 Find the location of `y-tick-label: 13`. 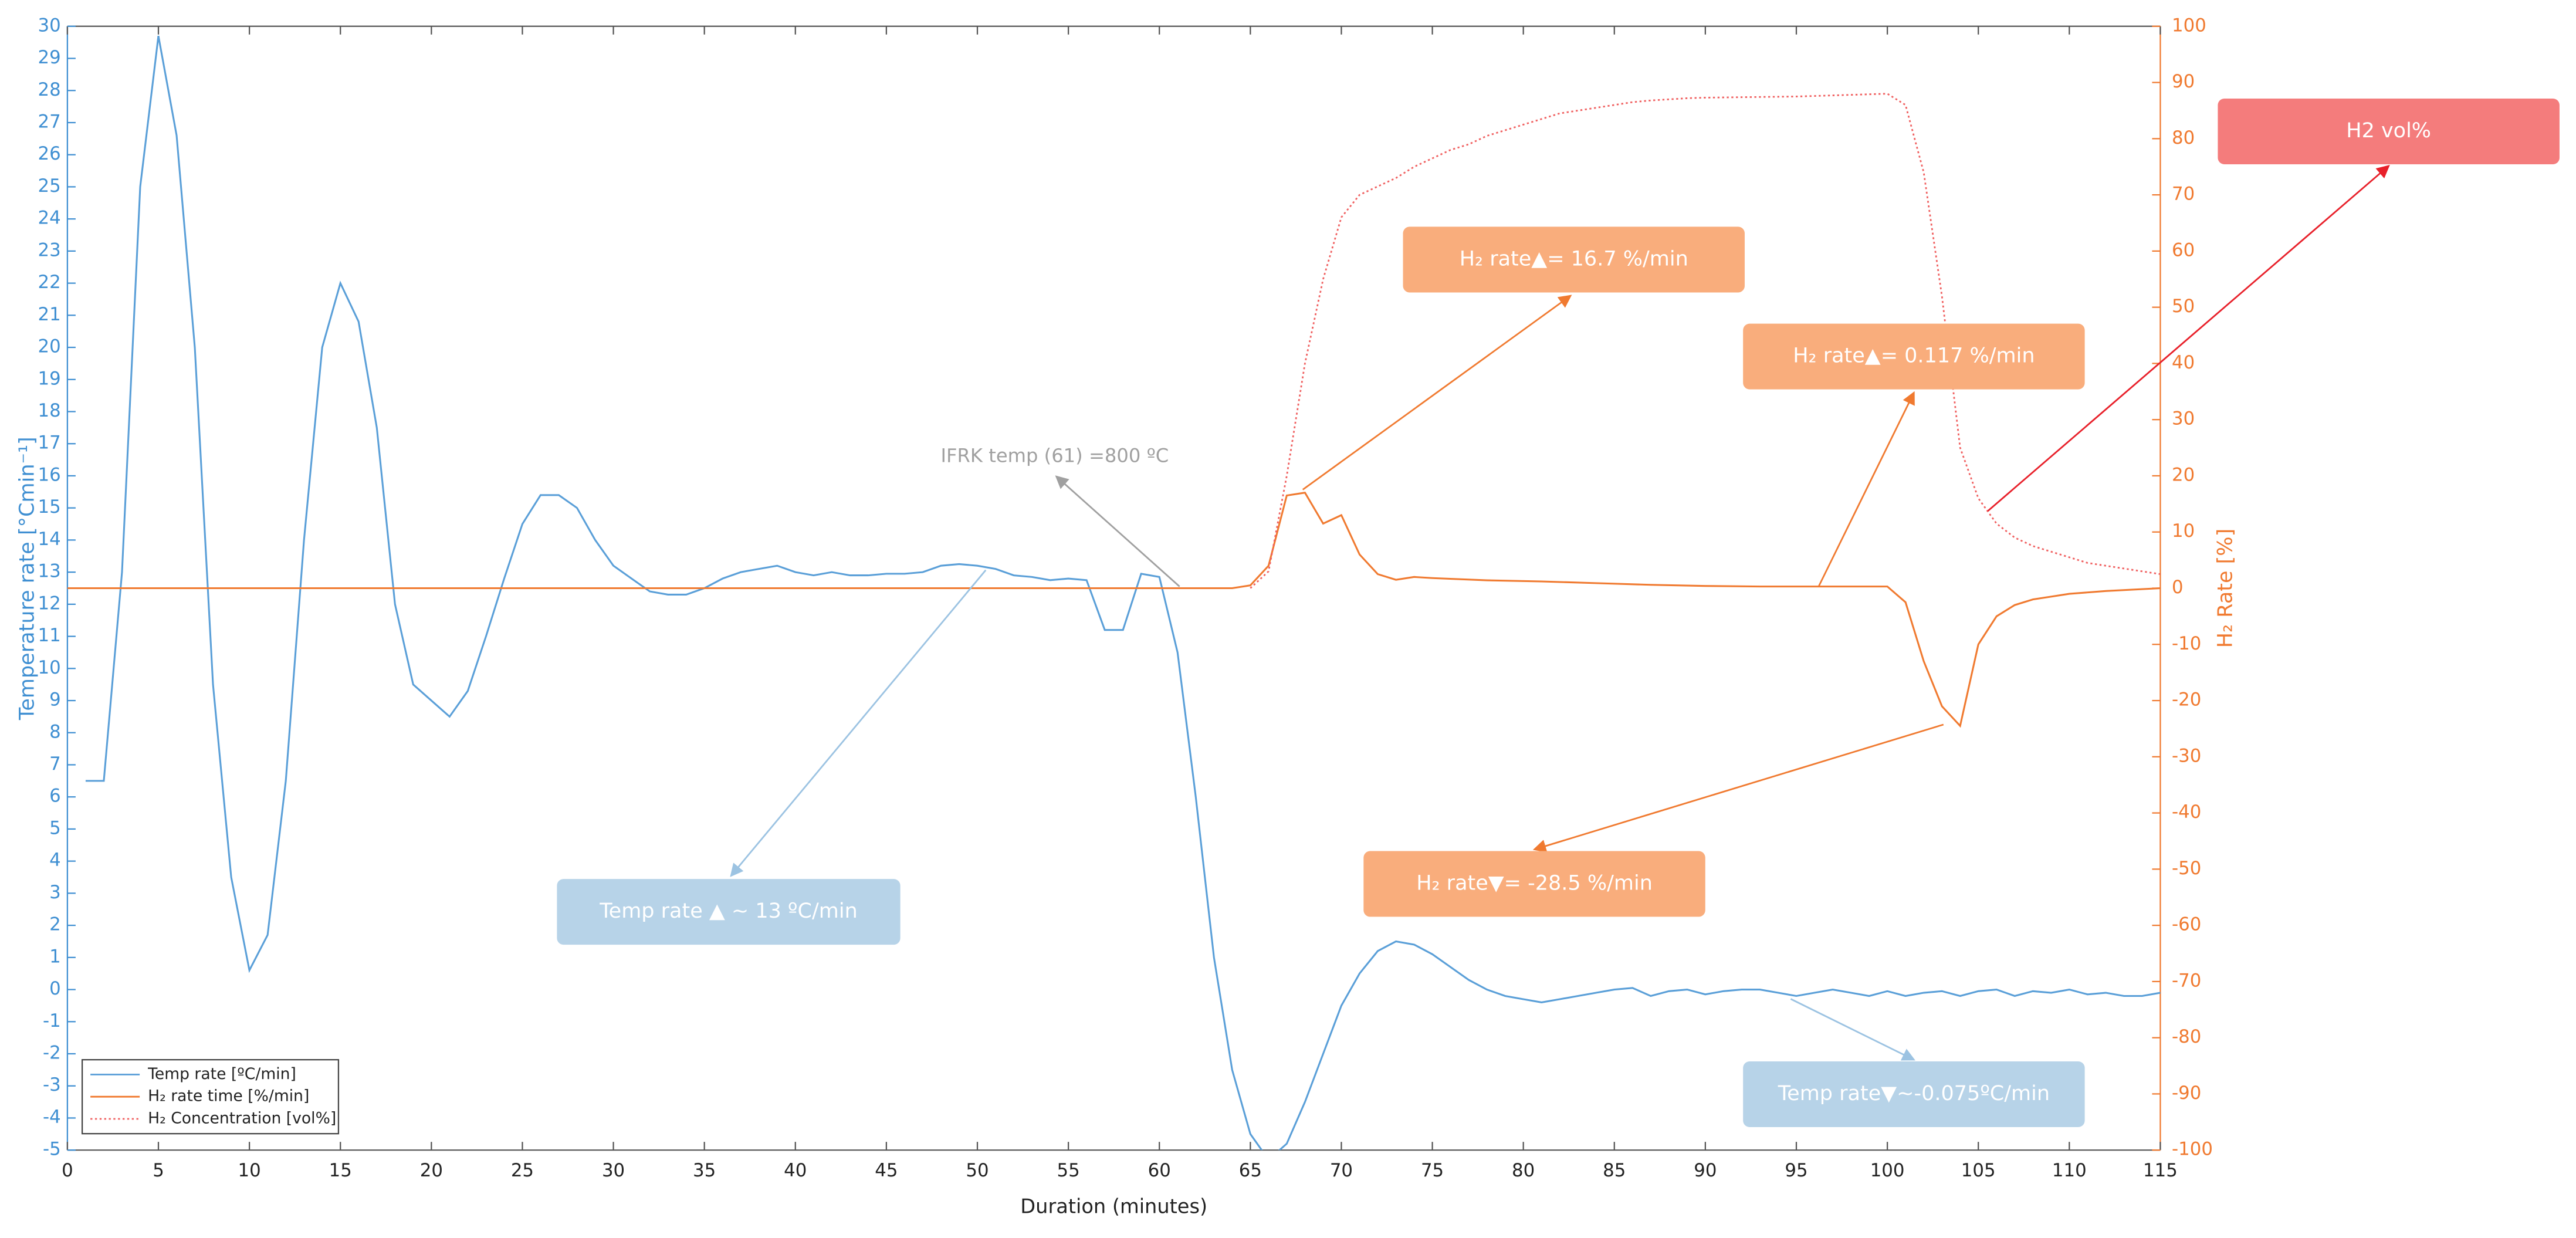

y-tick-label: 13 is located at coordinates (49, 571).